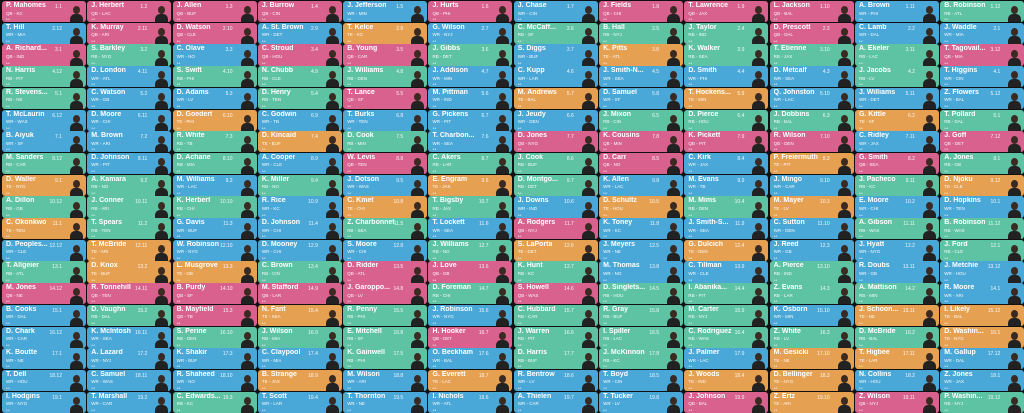 Image resolution: width=1024 pixels, height=413 pixels. What do you see at coordinates (470, 380) in the screenshot?
I see `pick-card: G. Everett TE - LAC 18.7 ↔` at bounding box center [470, 380].